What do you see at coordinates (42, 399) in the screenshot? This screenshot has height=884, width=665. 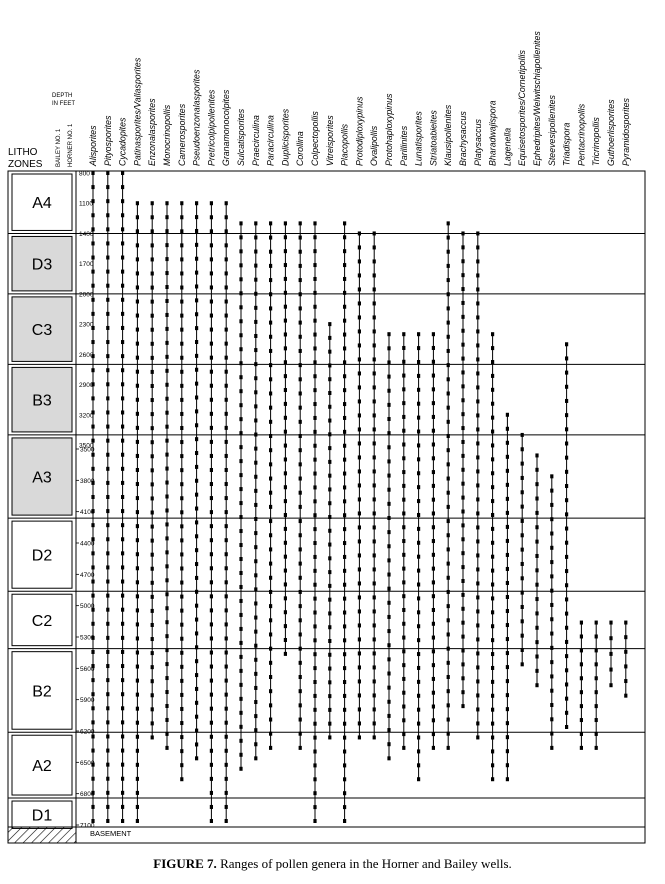 I see `zone-box` at bounding box center [42, 399].